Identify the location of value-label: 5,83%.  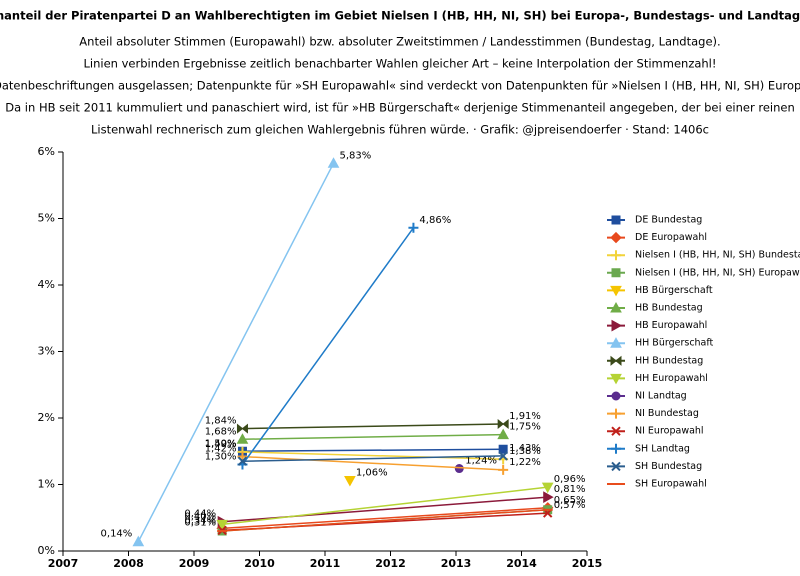
(356, 155).